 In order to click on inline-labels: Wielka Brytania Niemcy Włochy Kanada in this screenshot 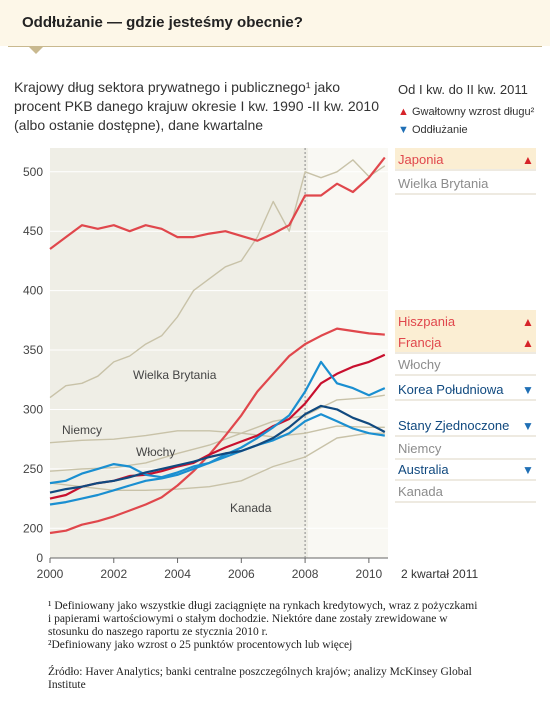, I will do `click(167, 441)`.